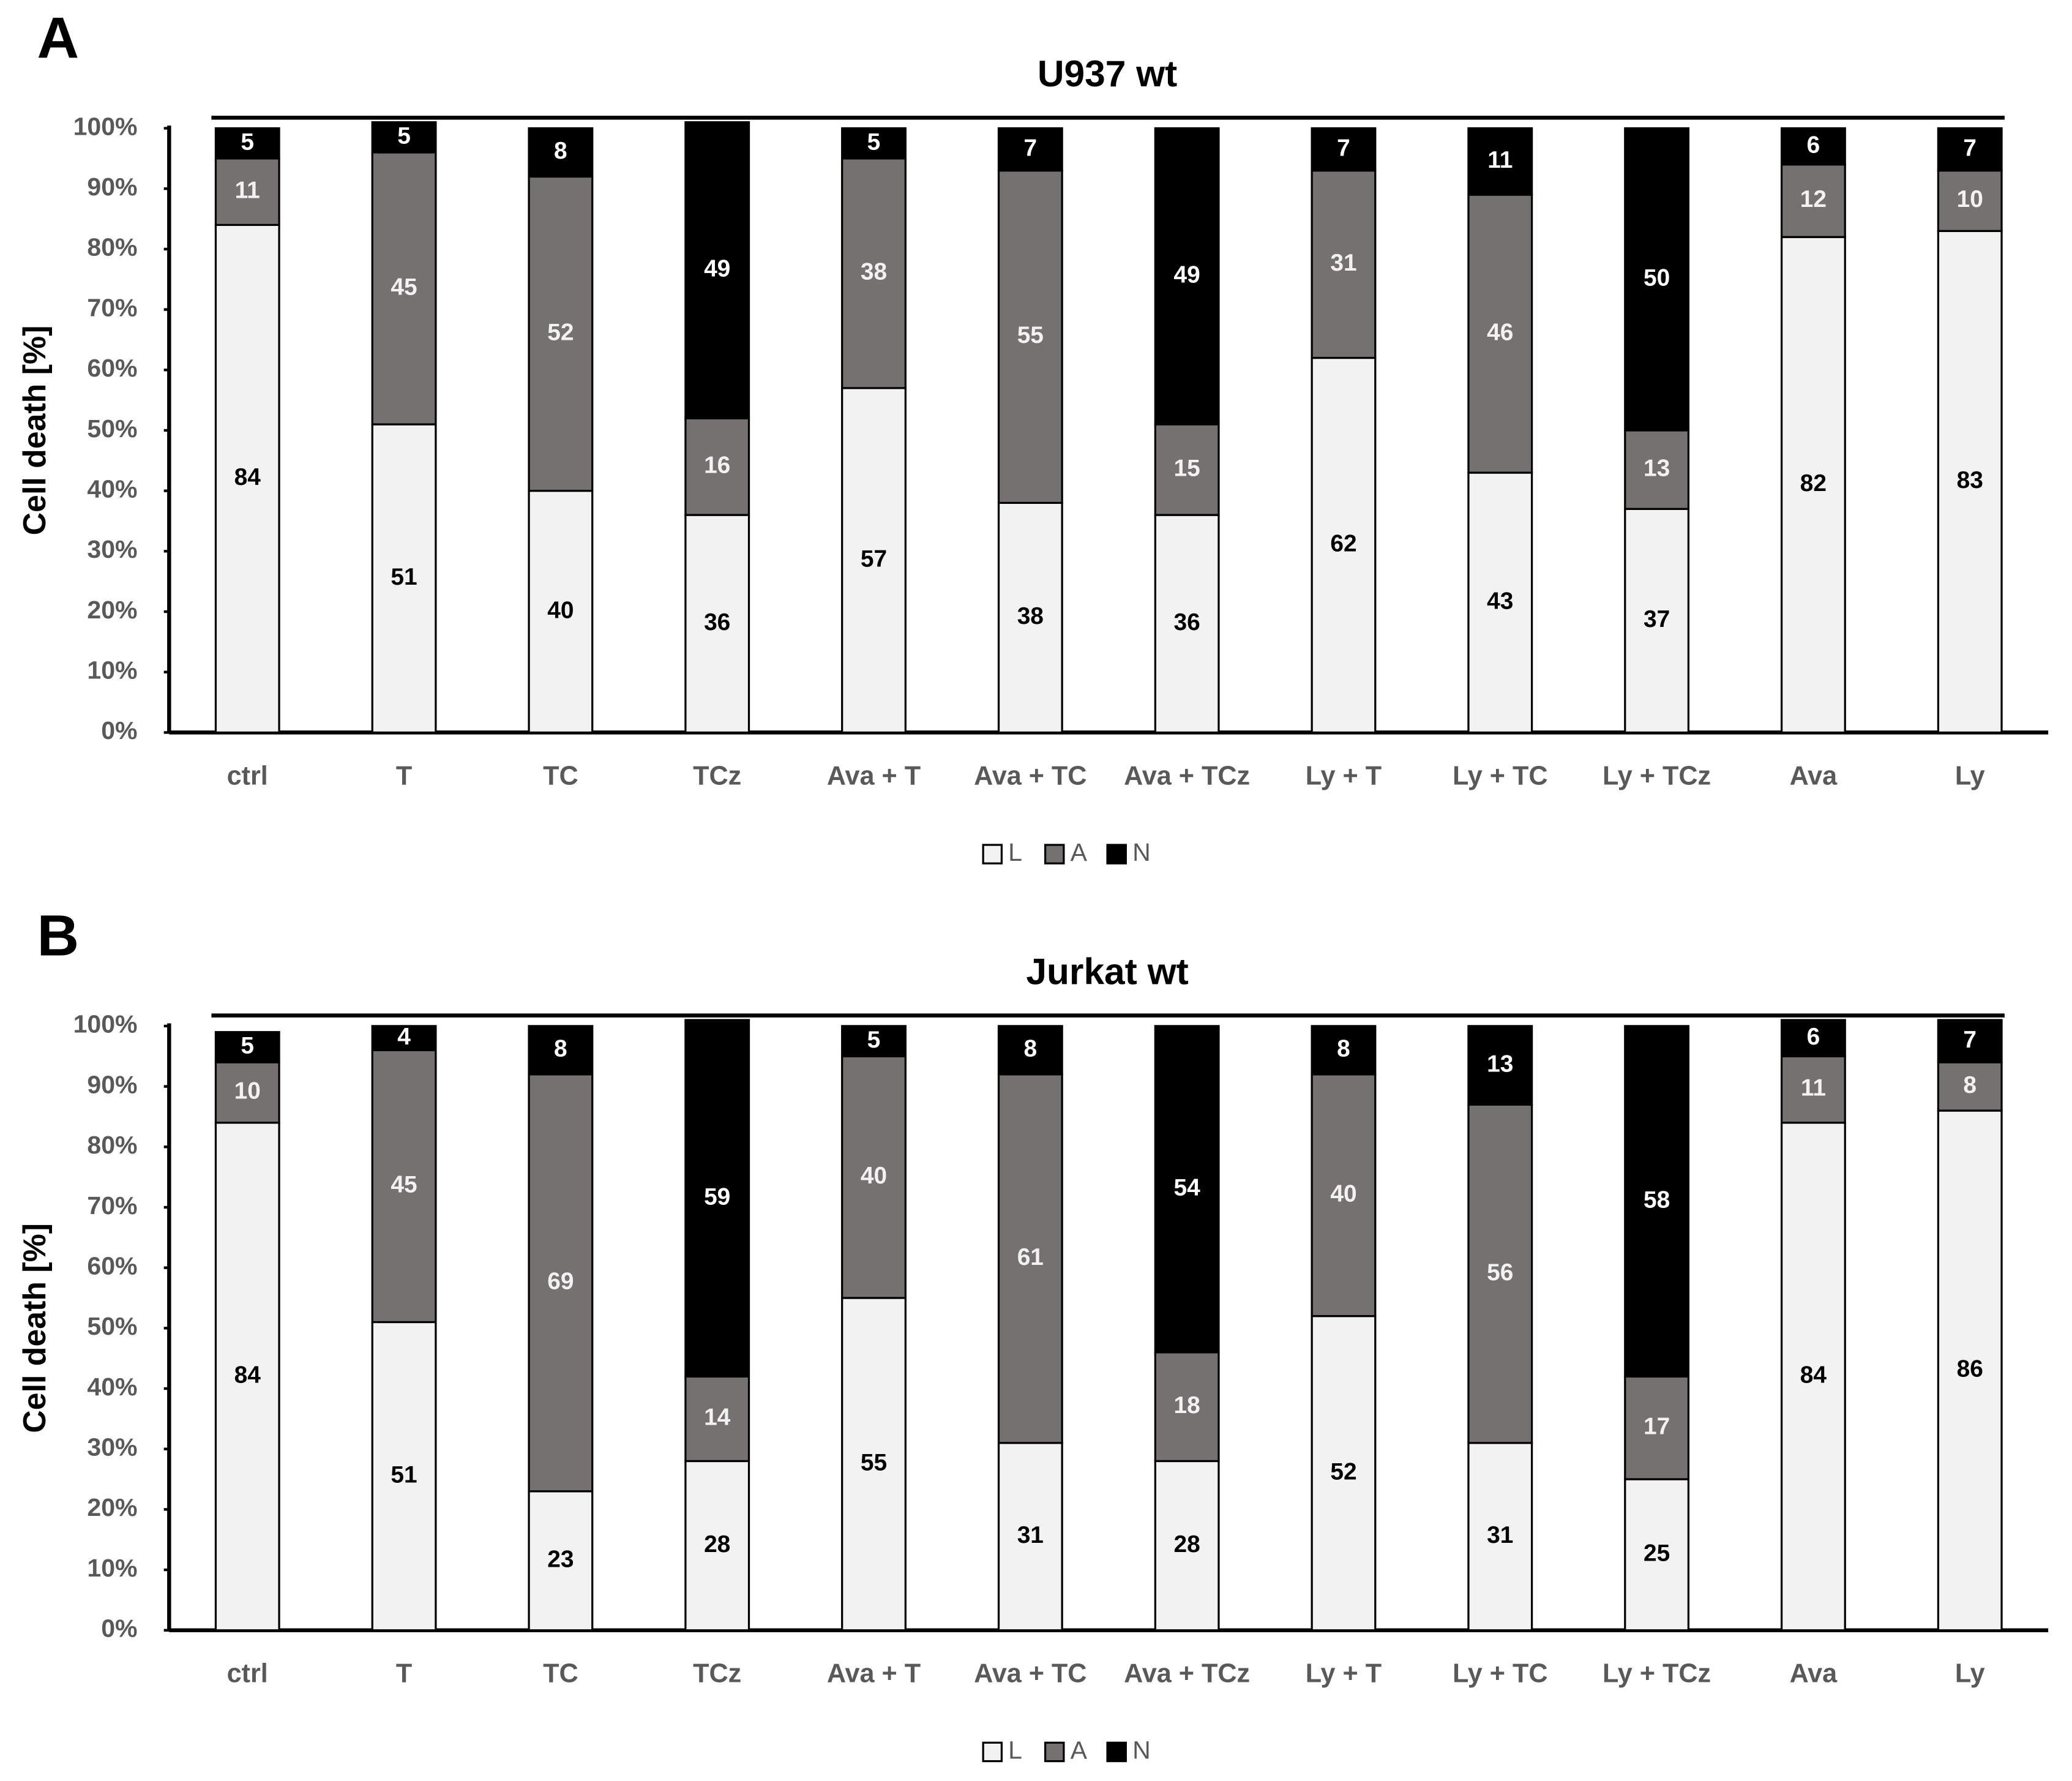 This screenshot has height=1781, width=2072. What do you see at coordinates (1187, 775) in the screenshot?
I see `x-tick-label: Ava + TCz` at bounding box center [1187, 775].